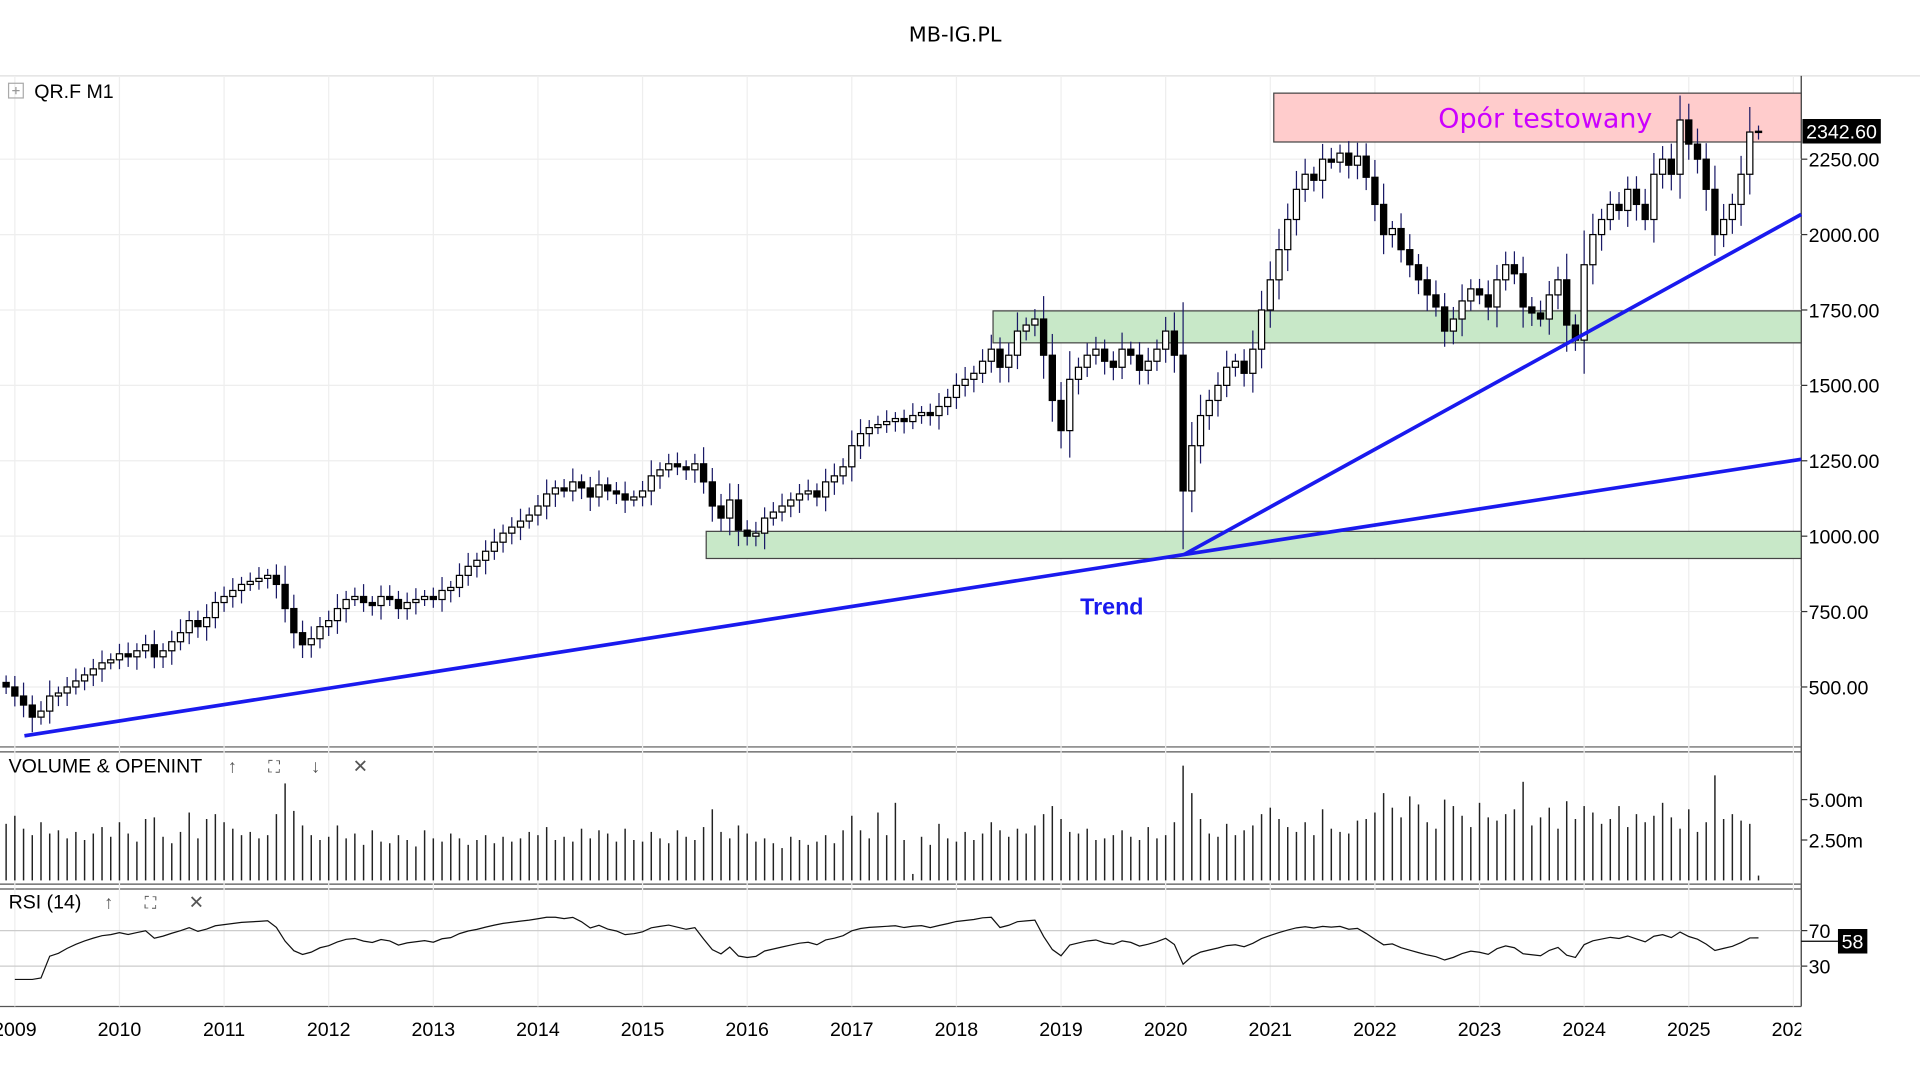 This screenshot has width=1920, height=1080. I want to click on last-price-label: 2342.60, so click(1841, 133).